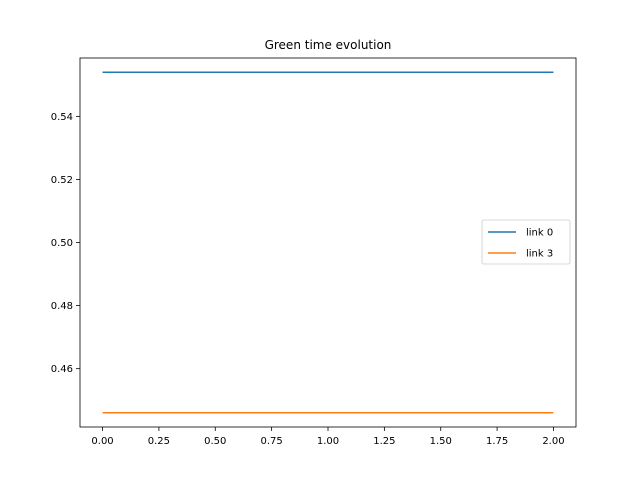 This screenshot has height=480, width=640. Describe the element at coordinates (539, 233) in the screenshot. I see `legend-label-link-0: link 0` at that location.